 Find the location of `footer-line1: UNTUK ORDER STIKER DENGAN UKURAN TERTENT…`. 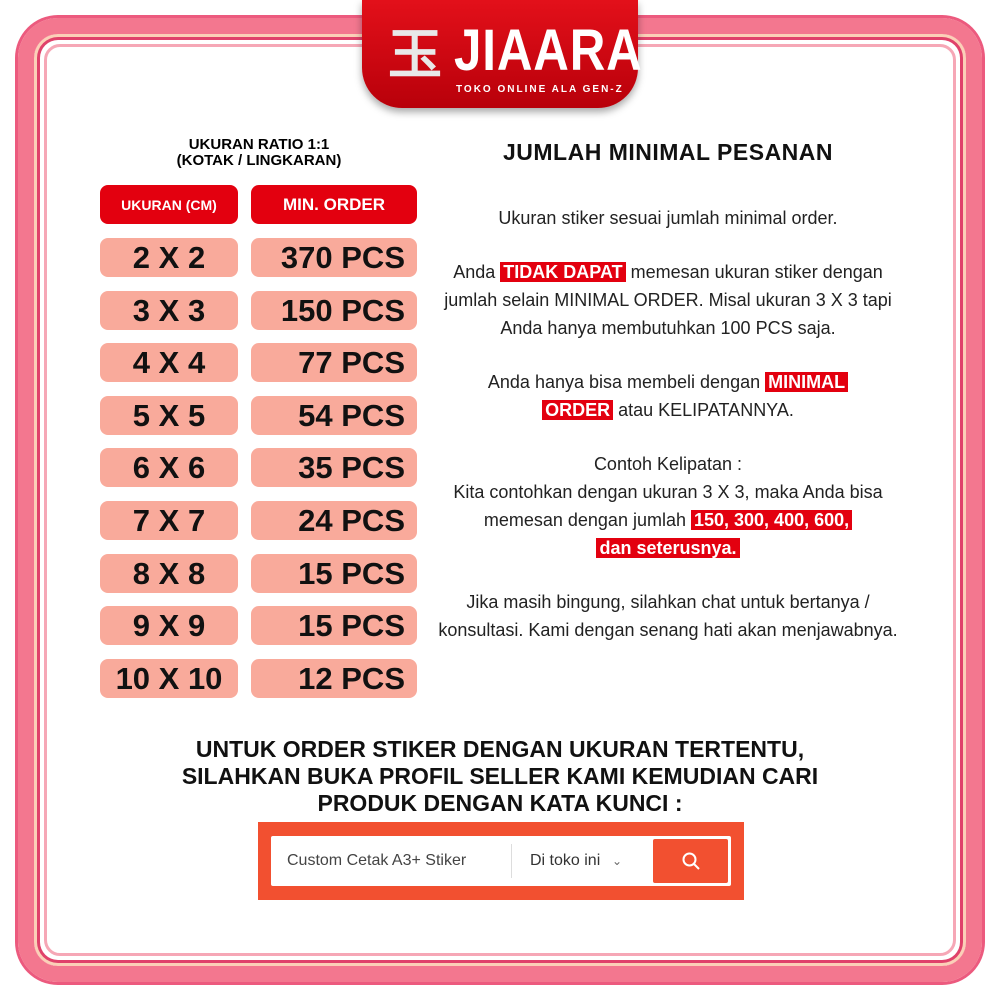

footer-line1: UNTUK ORDER STIKER DENGAN UKURAN TERTENT… is located at coordinates (500, 749).